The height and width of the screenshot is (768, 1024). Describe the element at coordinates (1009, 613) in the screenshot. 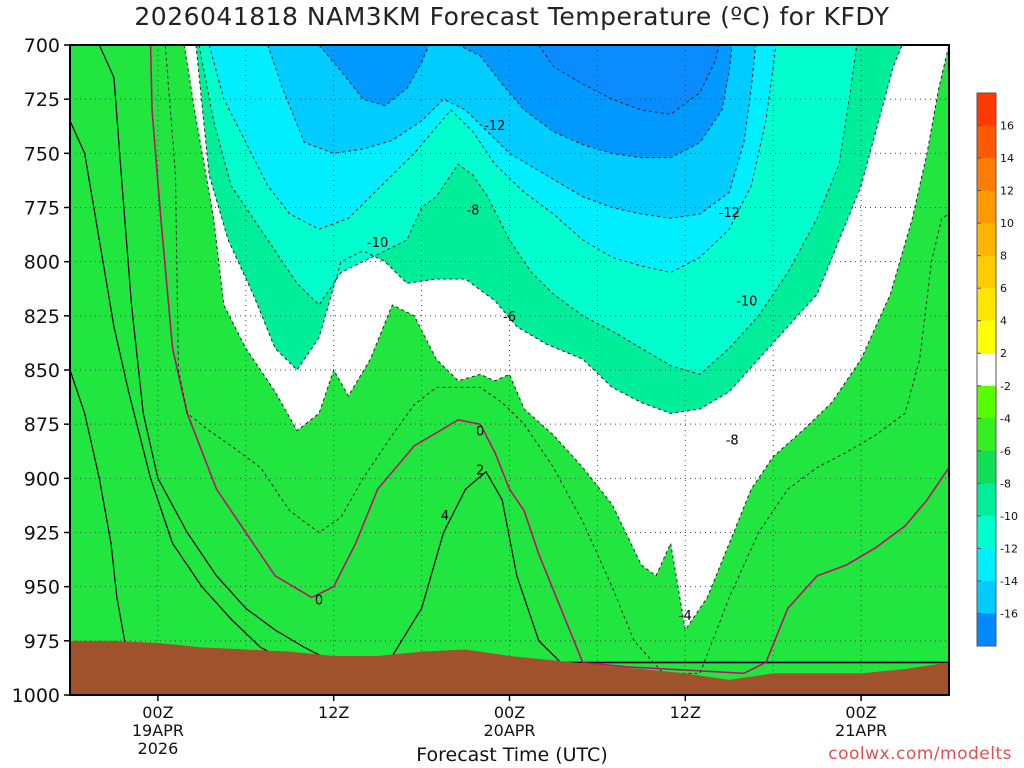

I see `colorbar-label: -16` at that location.